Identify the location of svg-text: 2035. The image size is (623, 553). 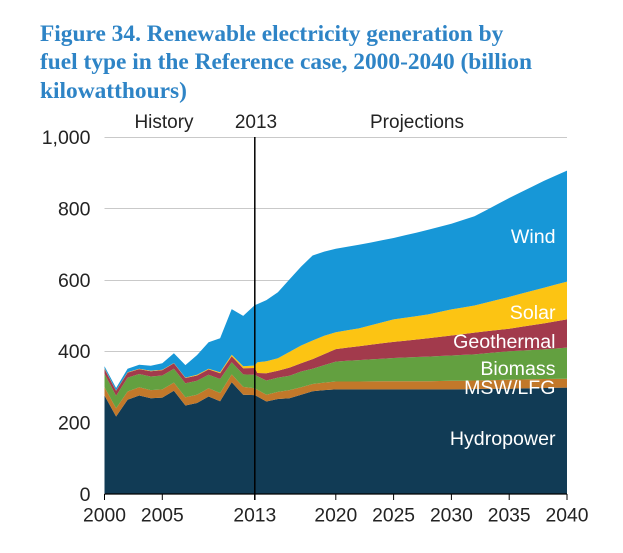
(509, 516).